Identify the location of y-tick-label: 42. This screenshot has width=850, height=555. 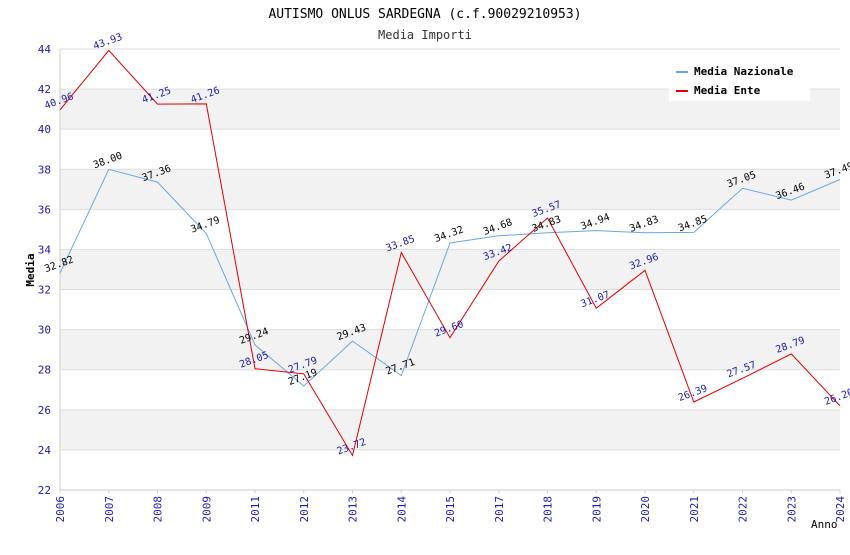
(44, 89).